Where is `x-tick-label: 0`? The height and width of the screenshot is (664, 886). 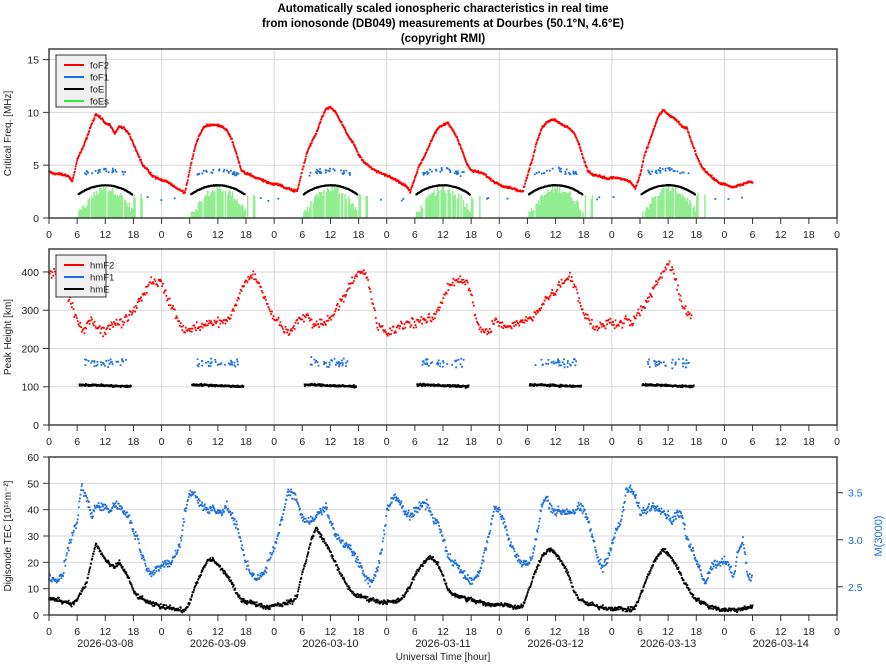
x-tick-label: 0 is located at coordinates (274, 235).